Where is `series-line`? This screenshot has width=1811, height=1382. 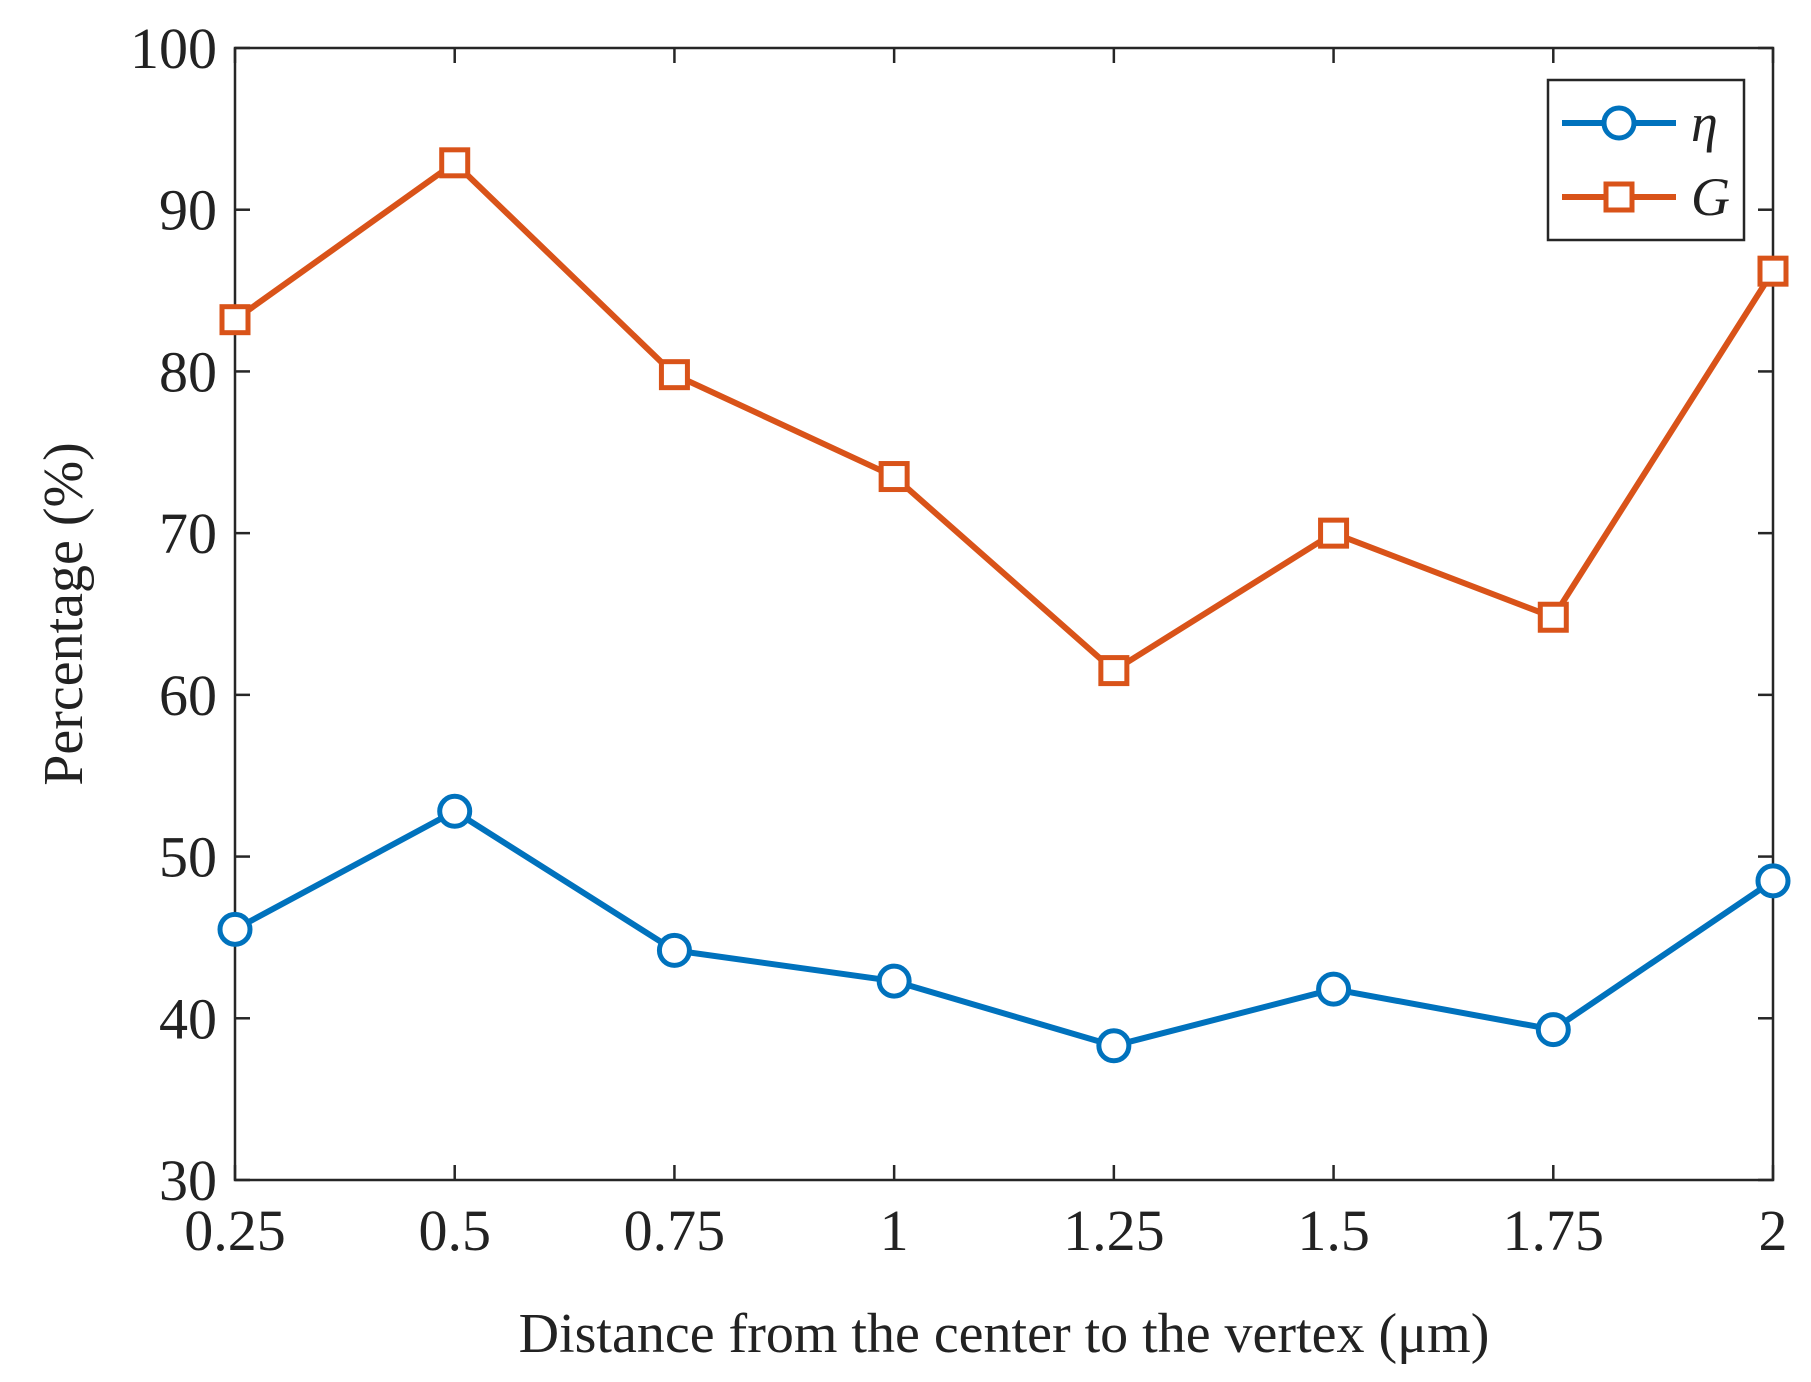 series-line is located at coordinates (1004, 928).